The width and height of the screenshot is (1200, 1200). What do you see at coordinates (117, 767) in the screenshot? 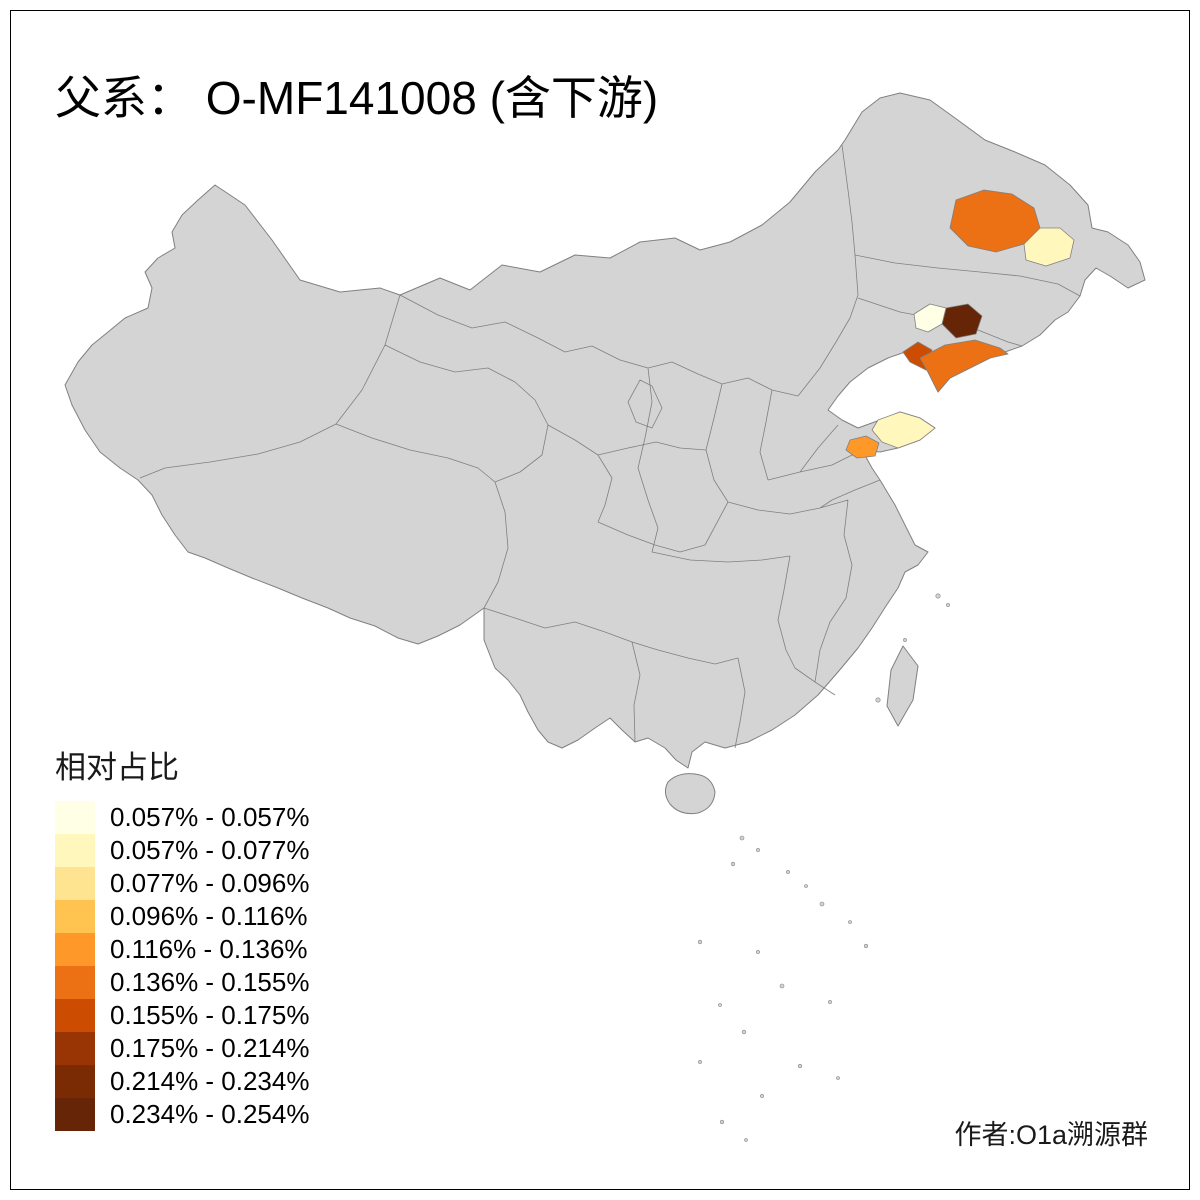
I see `legend-title: 相对占比` at bounding box center [117, 767].